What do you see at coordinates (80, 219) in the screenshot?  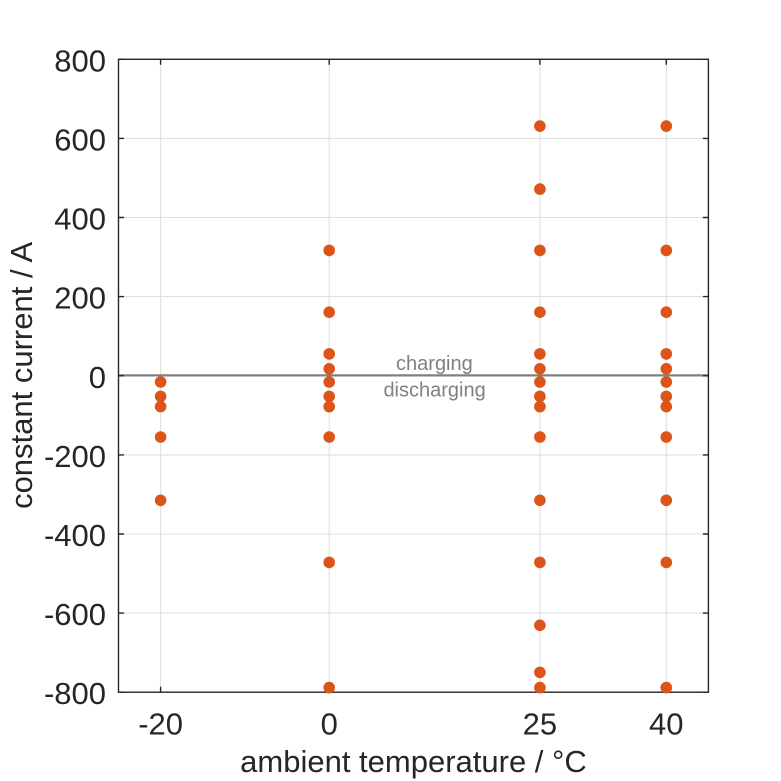 I see `svg-text: 400` at bounding box center [80, 219].